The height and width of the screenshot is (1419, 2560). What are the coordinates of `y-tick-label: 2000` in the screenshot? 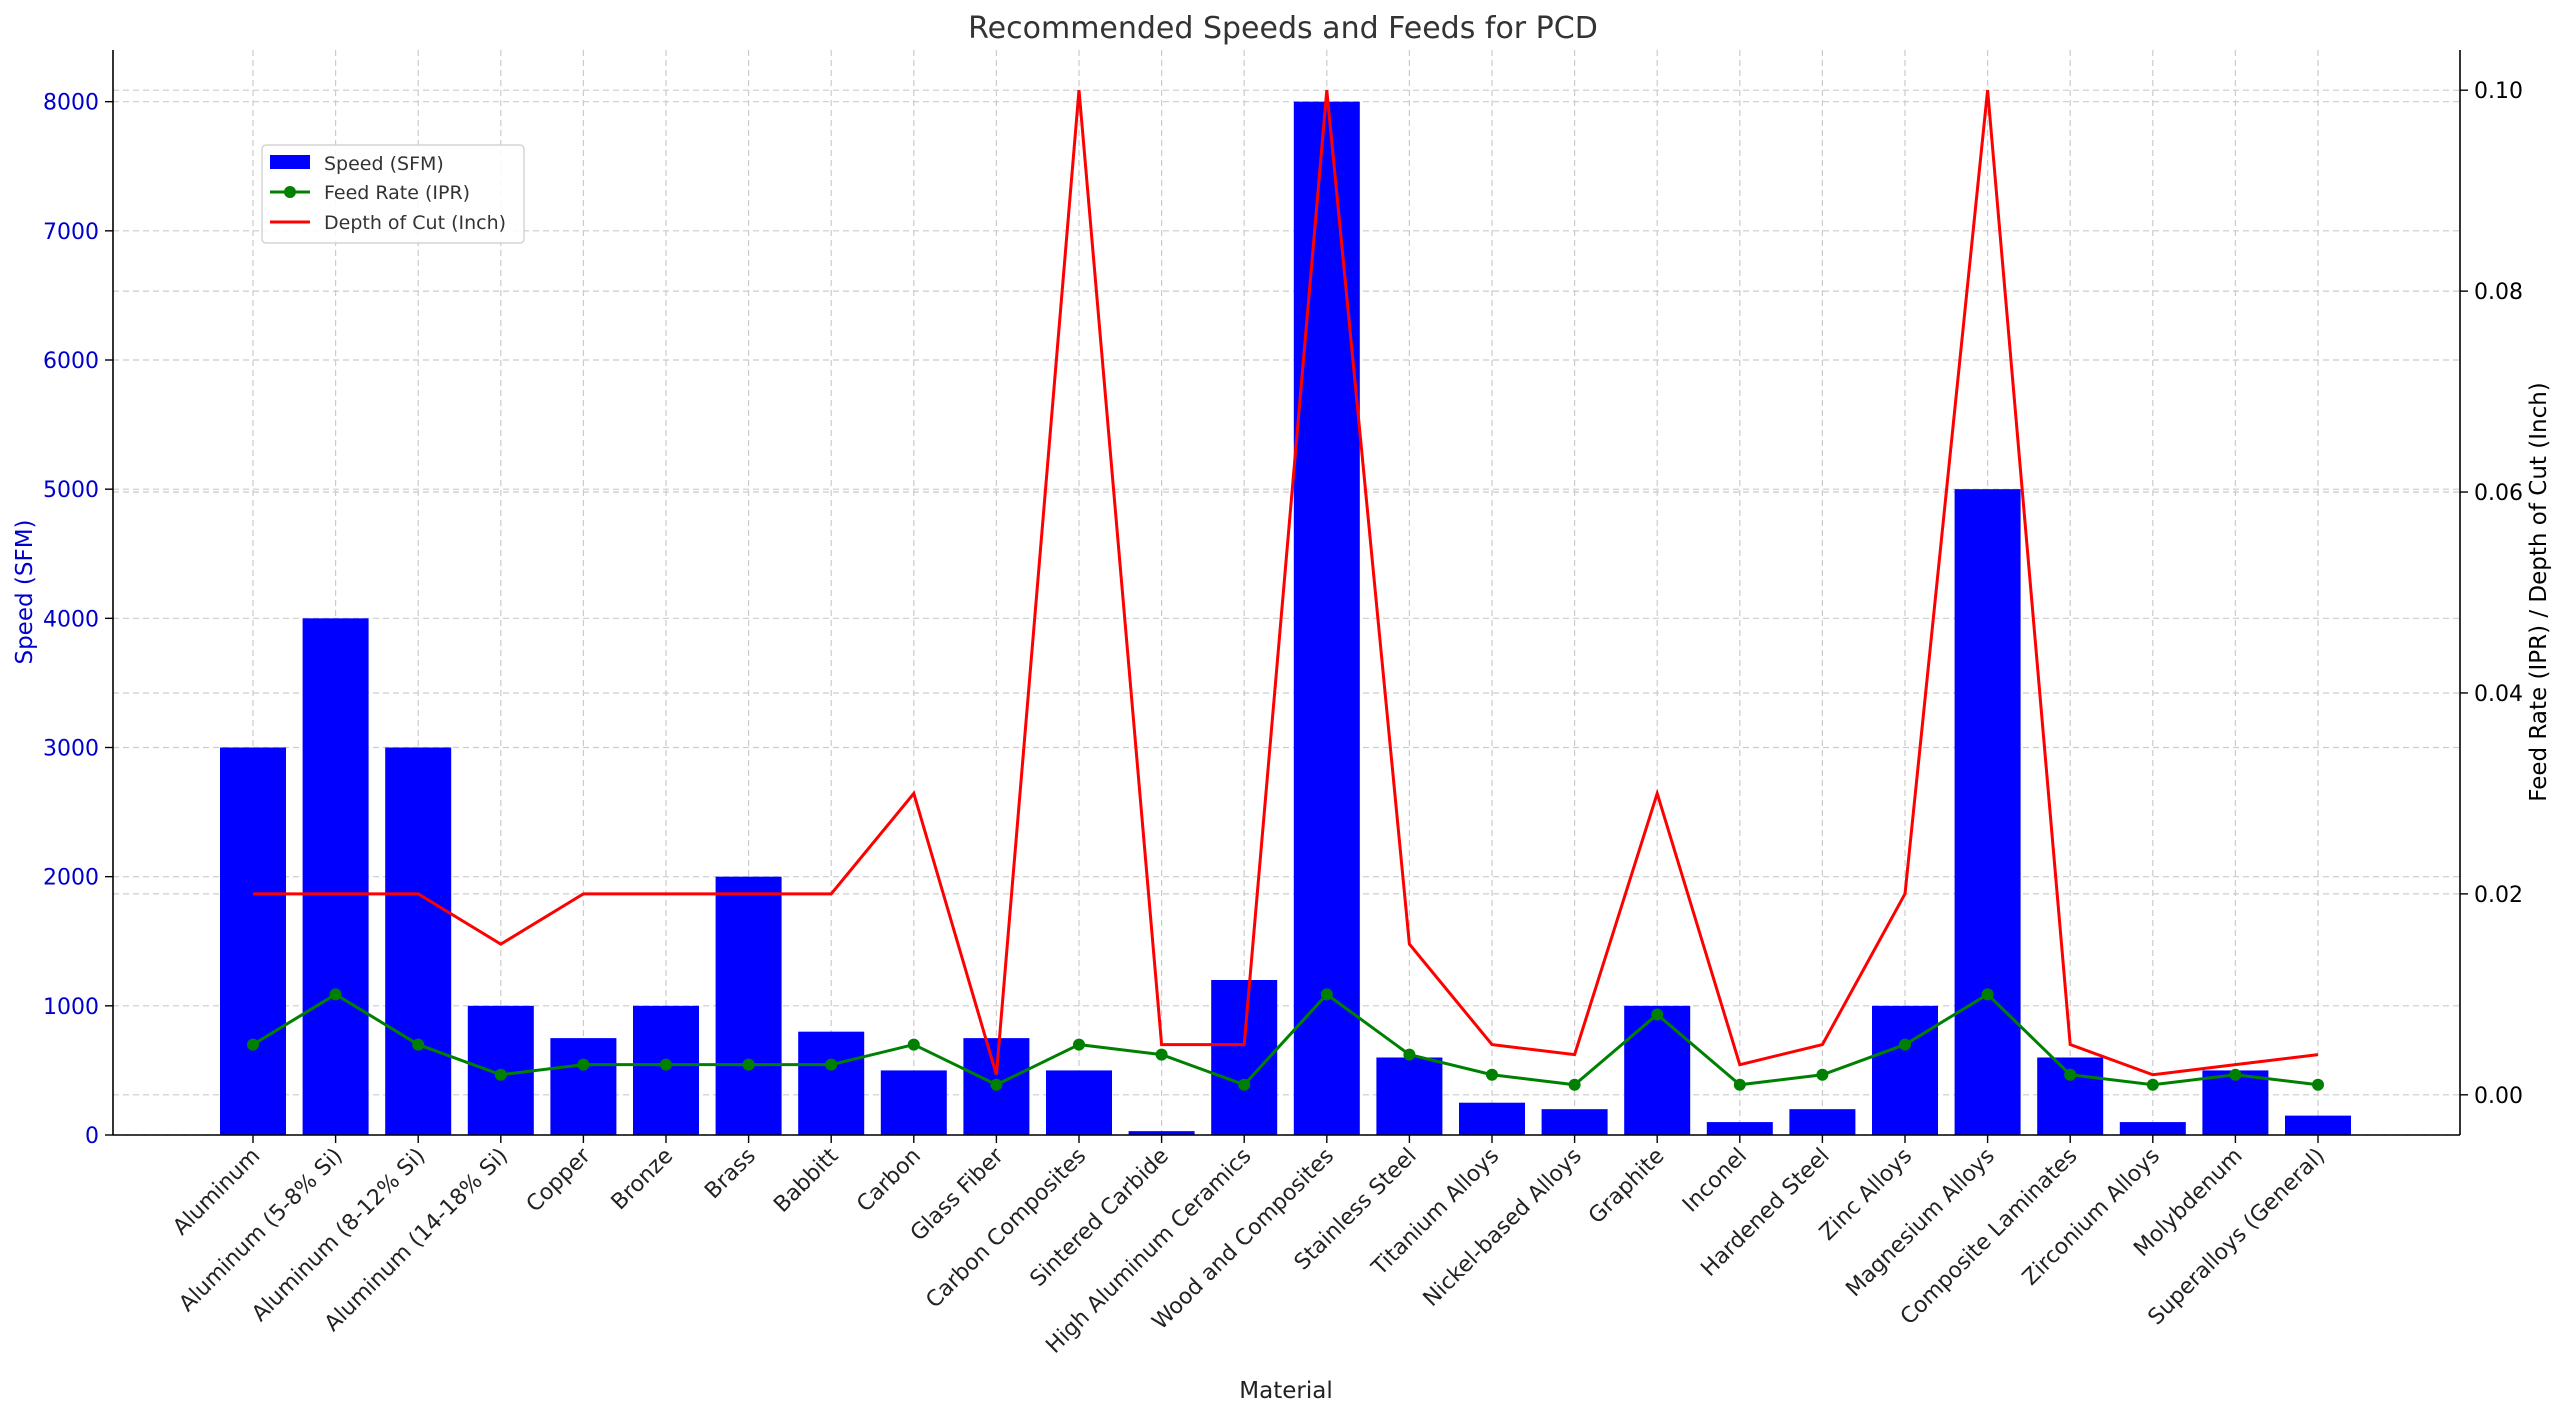 It's located at (71, 878).